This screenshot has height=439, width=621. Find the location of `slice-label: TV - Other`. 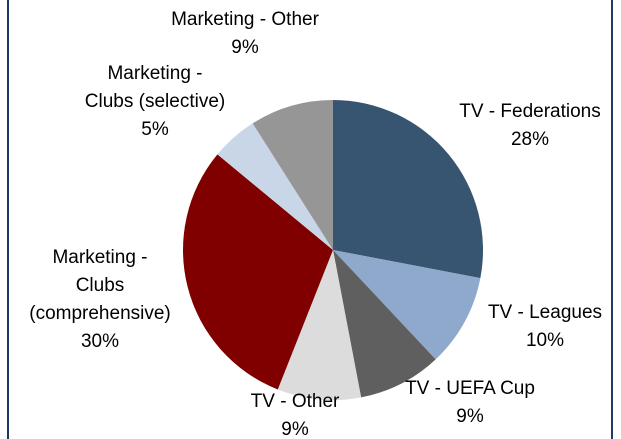

slice-label: TV - Other is located at coordinates (295, 401).